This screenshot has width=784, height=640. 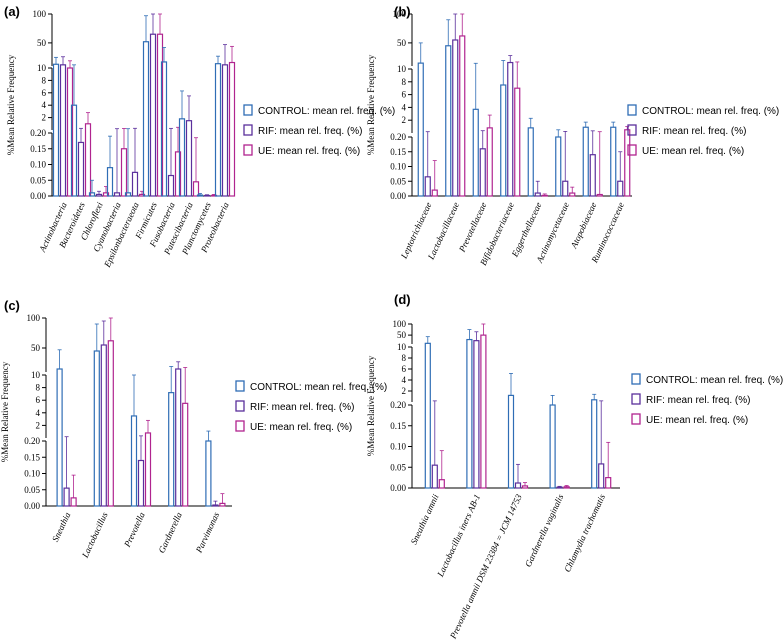 I want to click on category-label: Chlamydia trachomatis, so click(x=584, y=532).